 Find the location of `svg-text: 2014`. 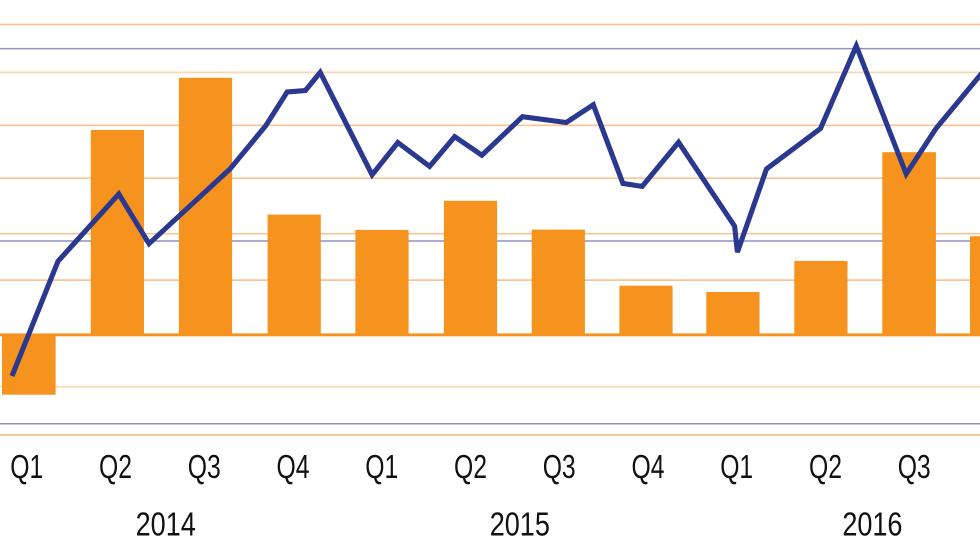

svg-text: 2014 is located at coordinates (166, 525).